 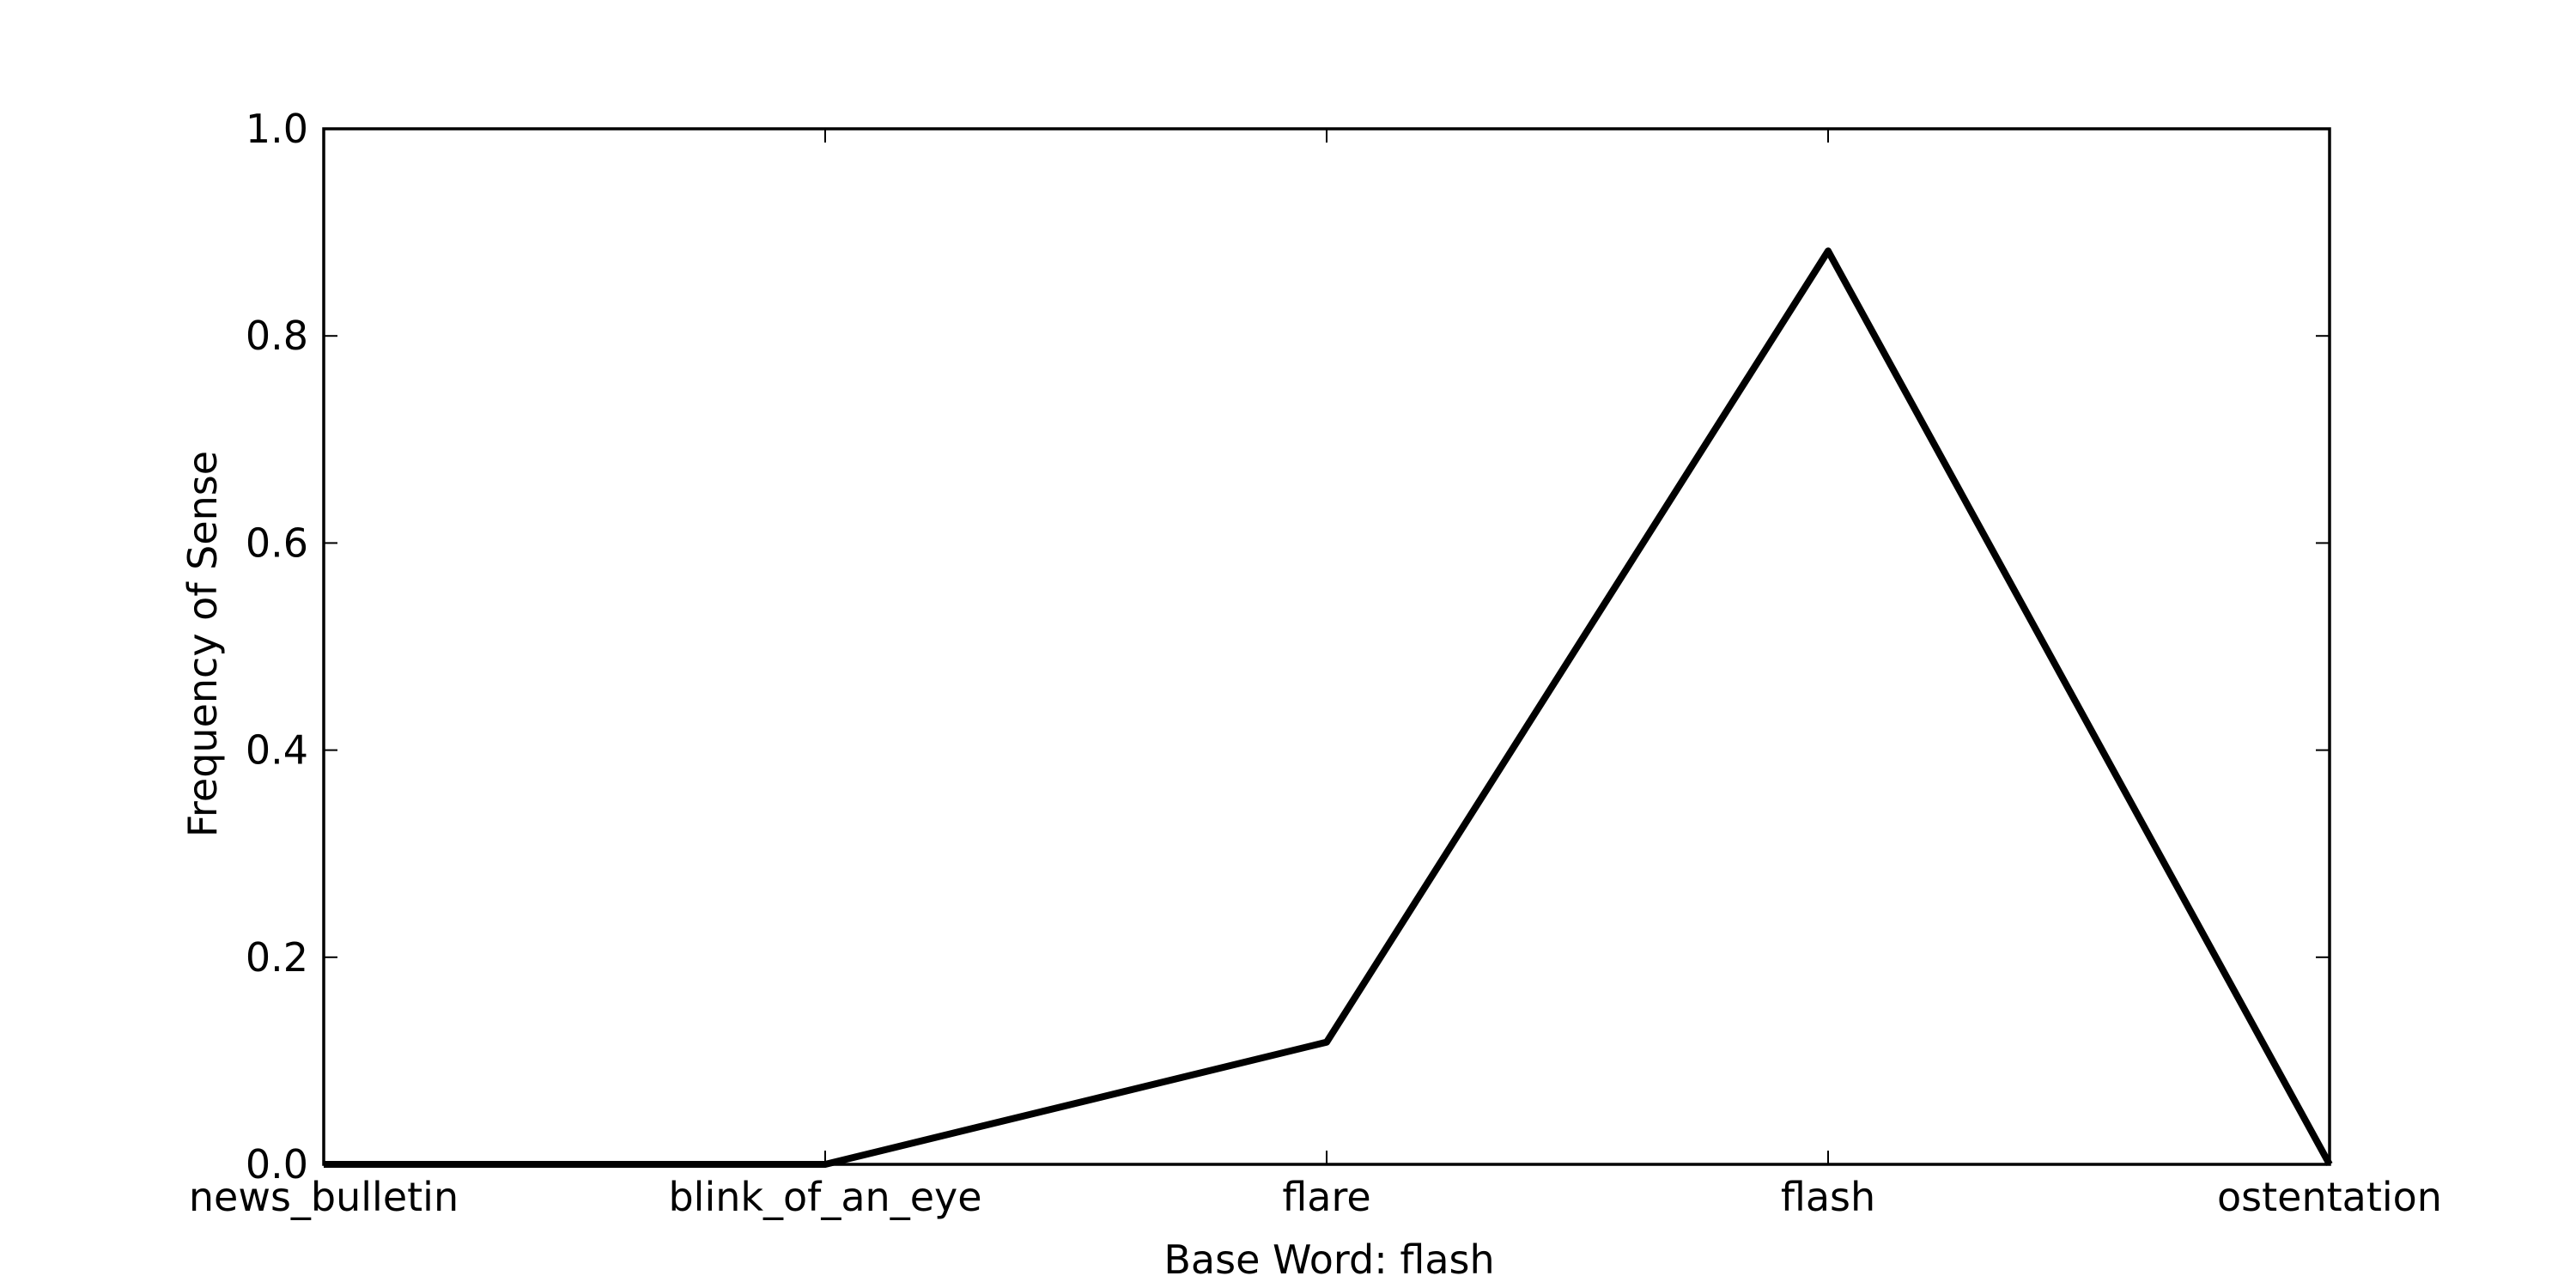 What do you see at coordinates (277, 543) in the screenshot?
I see `y-tick-label: 0.6` at bounding box center [277, 543].